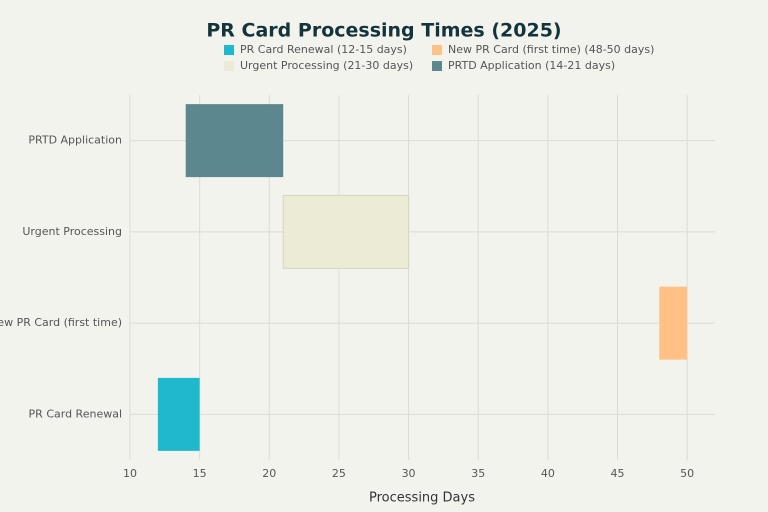 This screenshot has width=768, height=512. What do you see at coordinates (326, 65) in the screenshot?
I see `legend-label: Urgent Processing (21-30 days)` at bounding box center [326, 65].